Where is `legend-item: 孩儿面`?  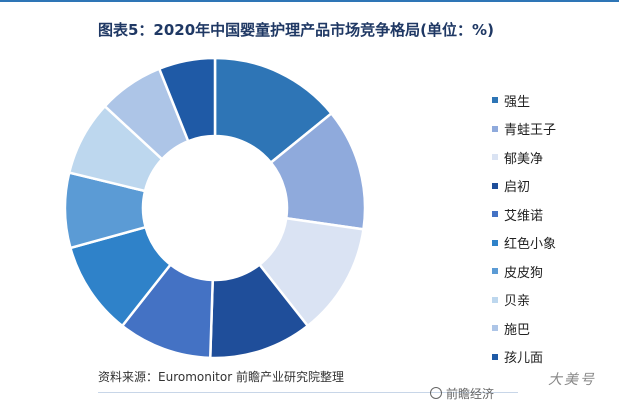 legend-item: 孩儿面 is located at coordinates (524, 357).